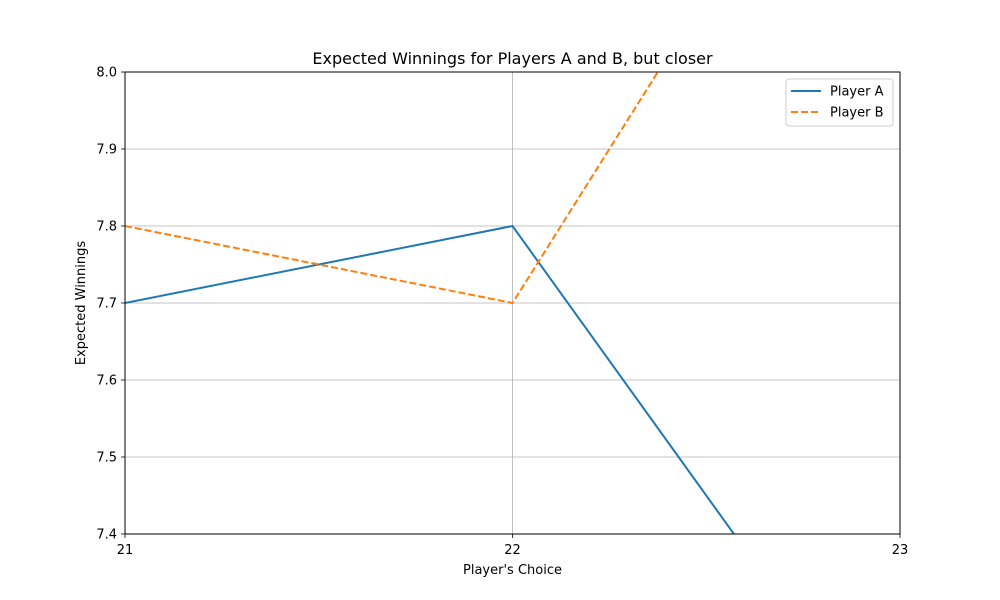  Describe the element at coordinates (106, 535) in the screenshot. I see `y-tick-label: 7.4` at that location.